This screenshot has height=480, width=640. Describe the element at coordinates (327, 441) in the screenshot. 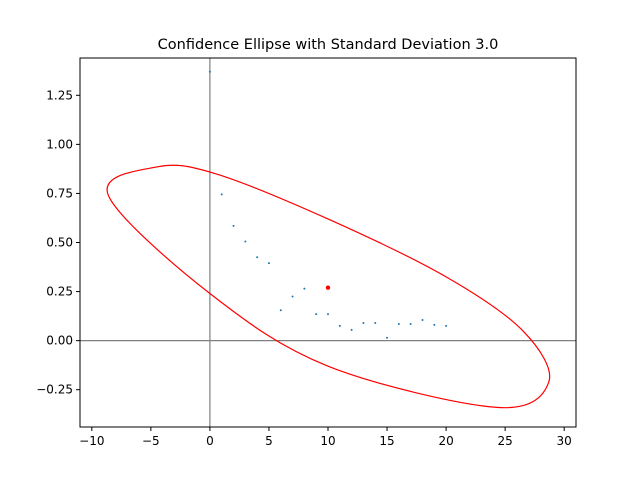

I see `x-tick-label: 10` at that location.